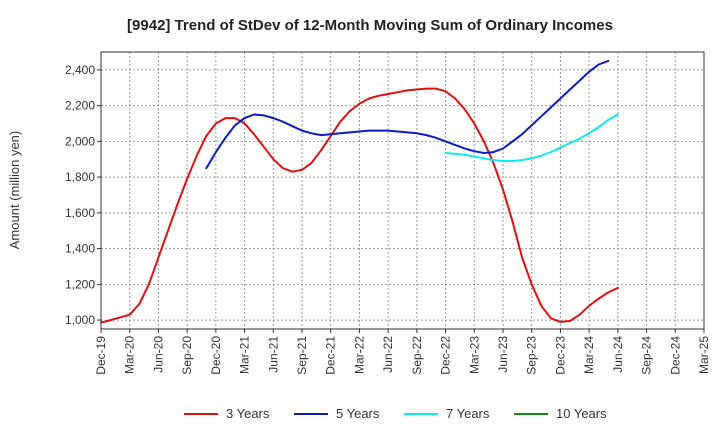 This screenshot has height=440, width=720. Describe the element at coordinates (158, 354) in the screenshot. I see `x-tick-label: Jun-20` at that location.